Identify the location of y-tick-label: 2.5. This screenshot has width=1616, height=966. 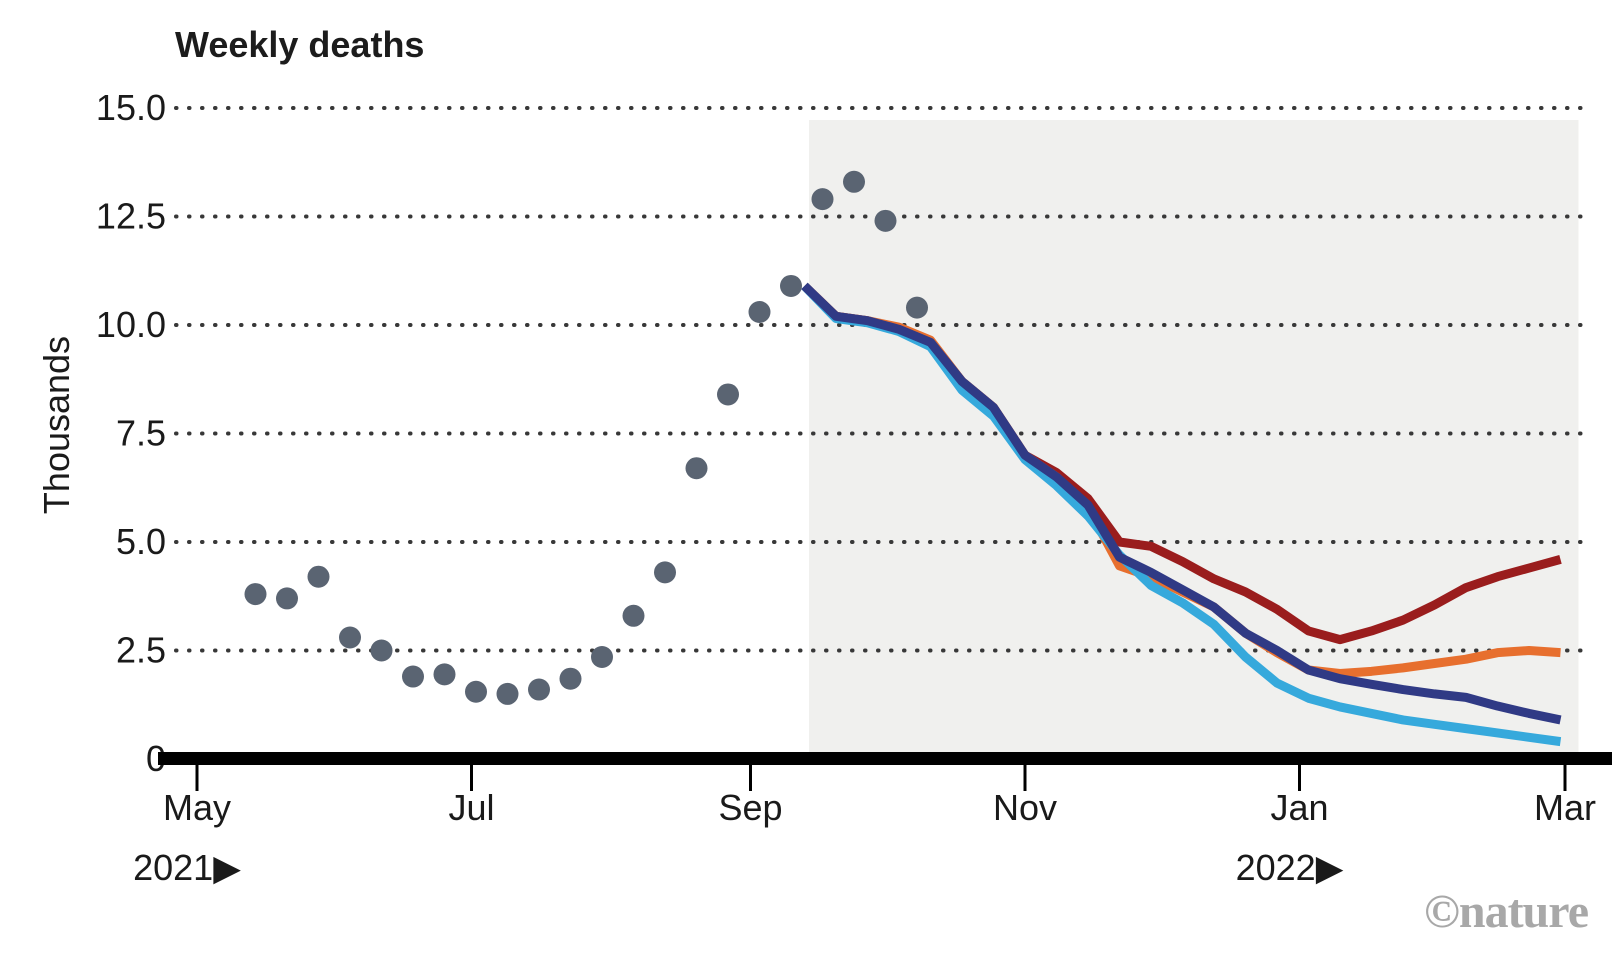
(141, 650).